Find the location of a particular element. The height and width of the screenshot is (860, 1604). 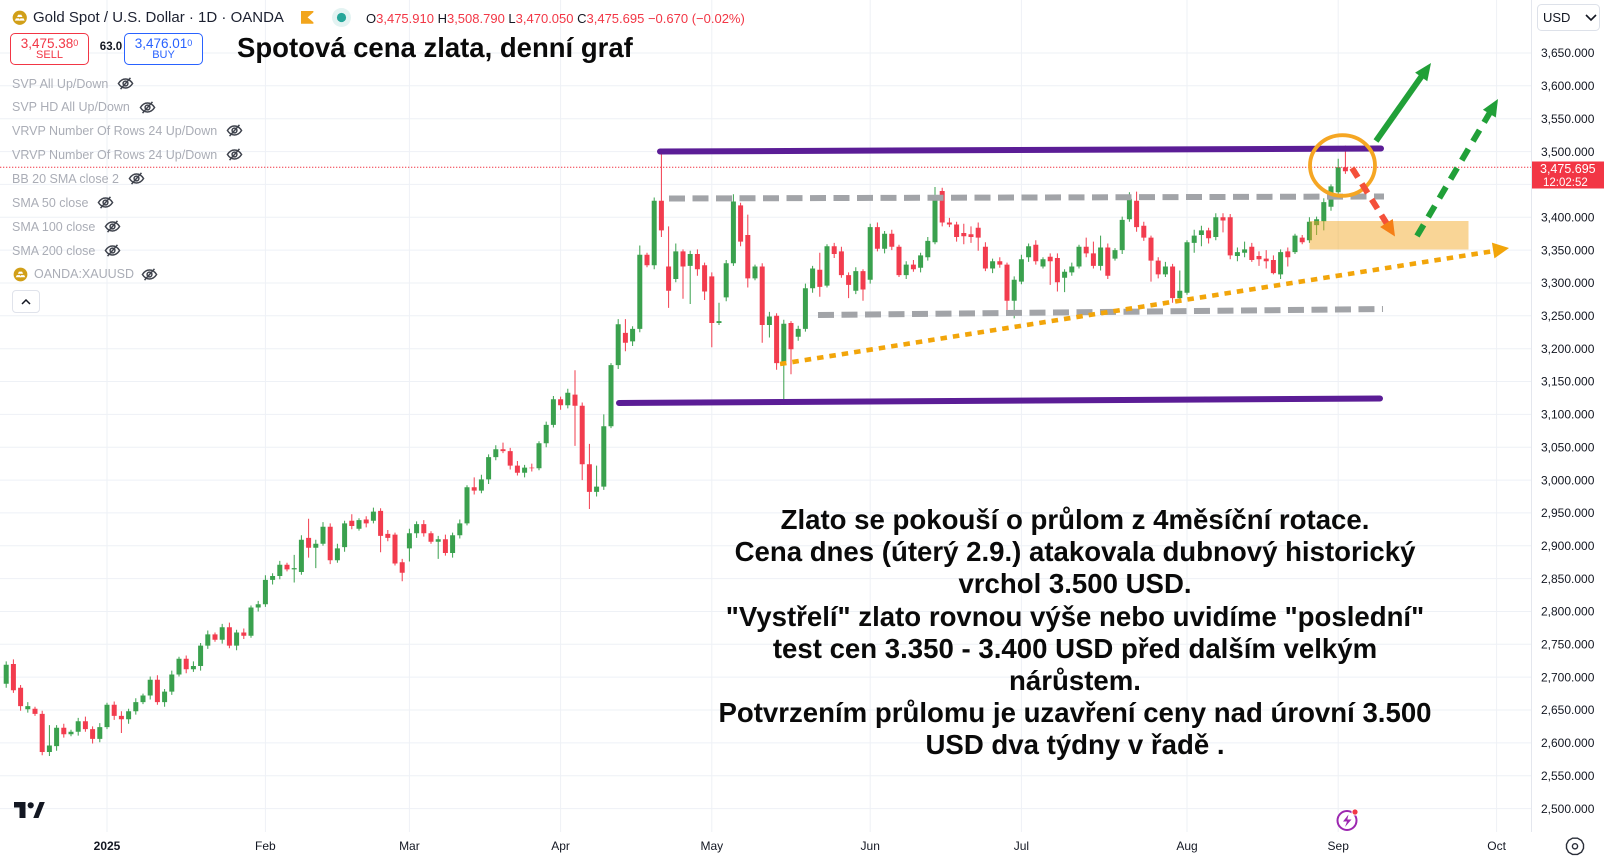

svg-text: USD is located at coordinates (1556, 17).